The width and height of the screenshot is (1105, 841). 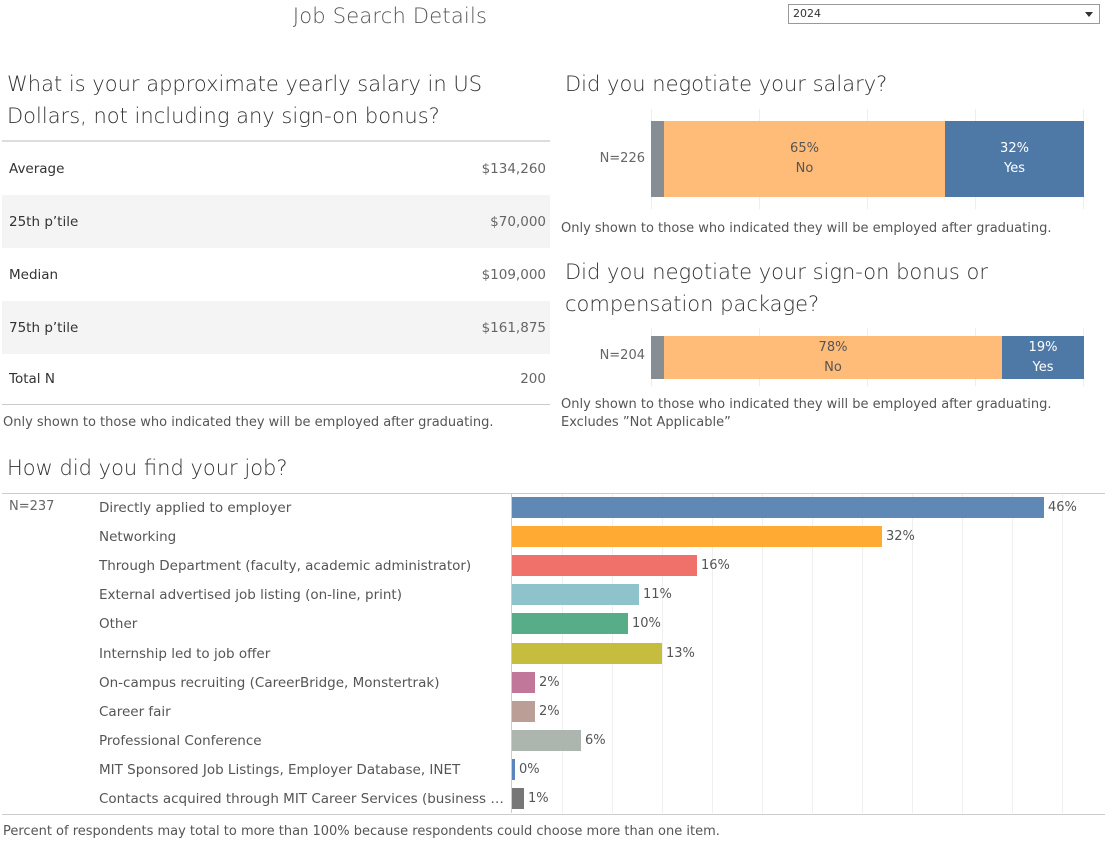 What do you see at coordinates (1014, 159) in the screenshot?
I see `negotiate-salary-segment-yes: 32% Yes` at bounding box center [1014, 159].